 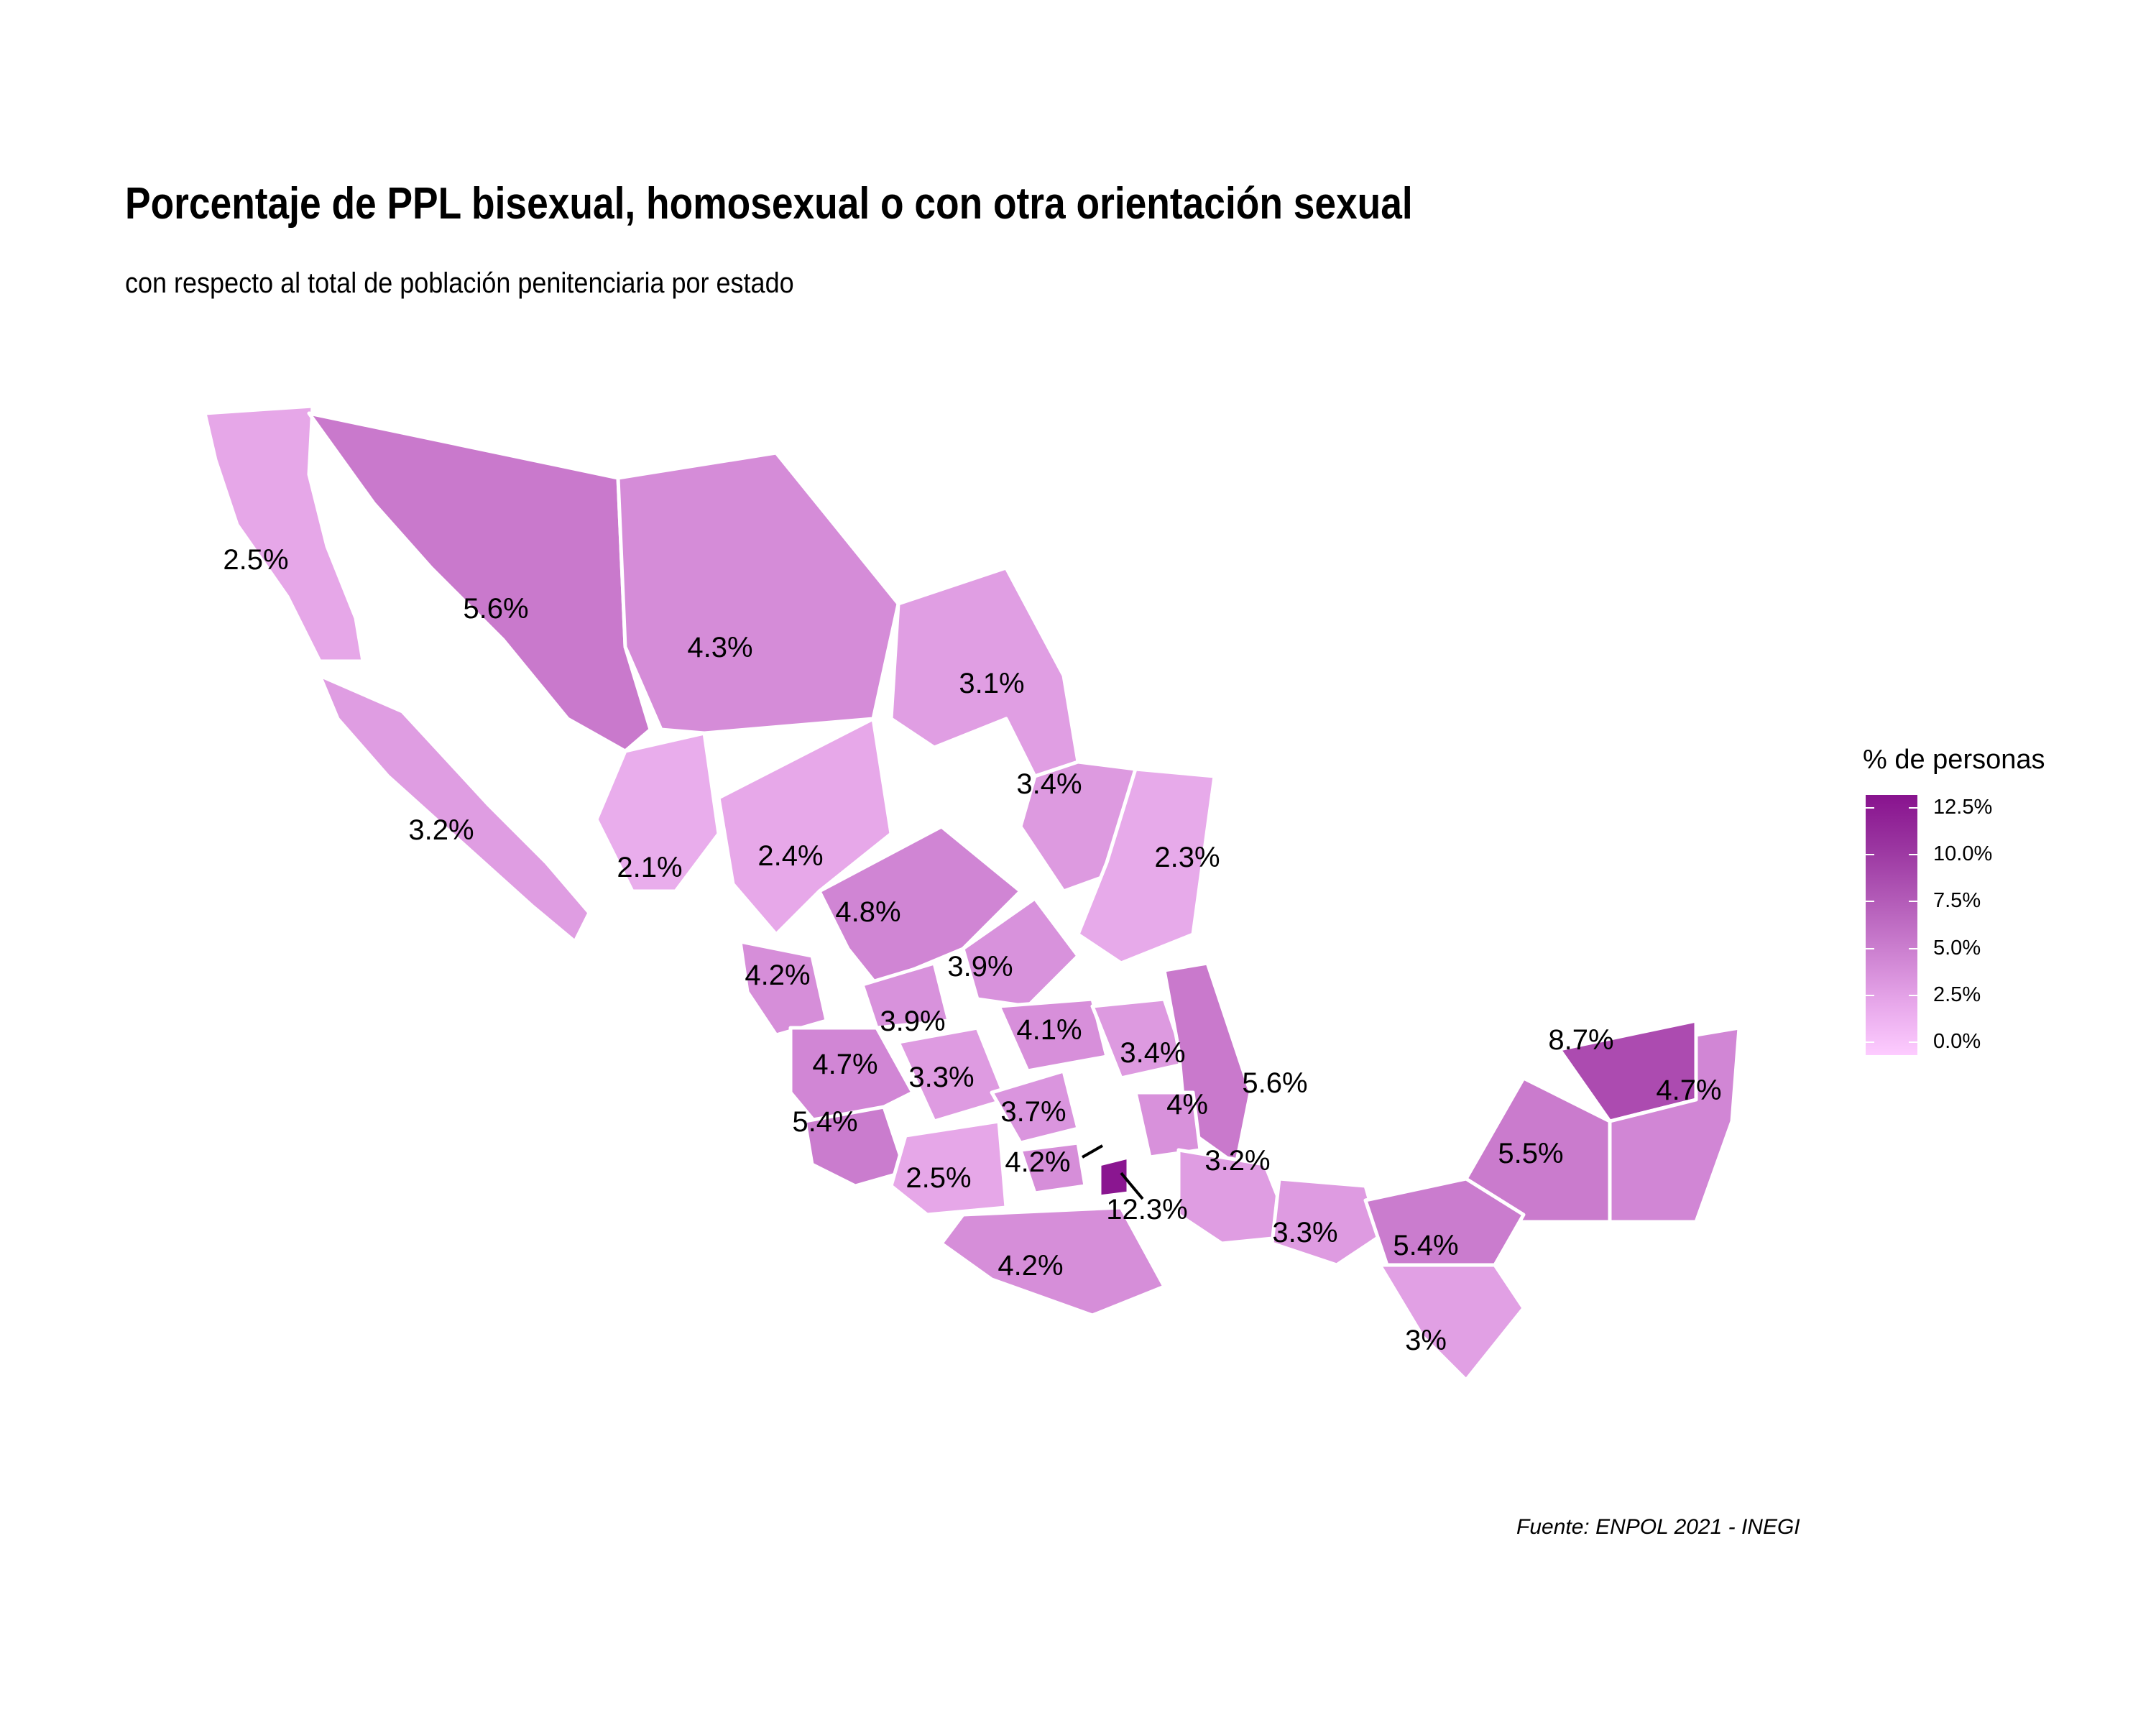 I want to click on legend-tick-label: 5.0%, so click(x=1957, y=948).